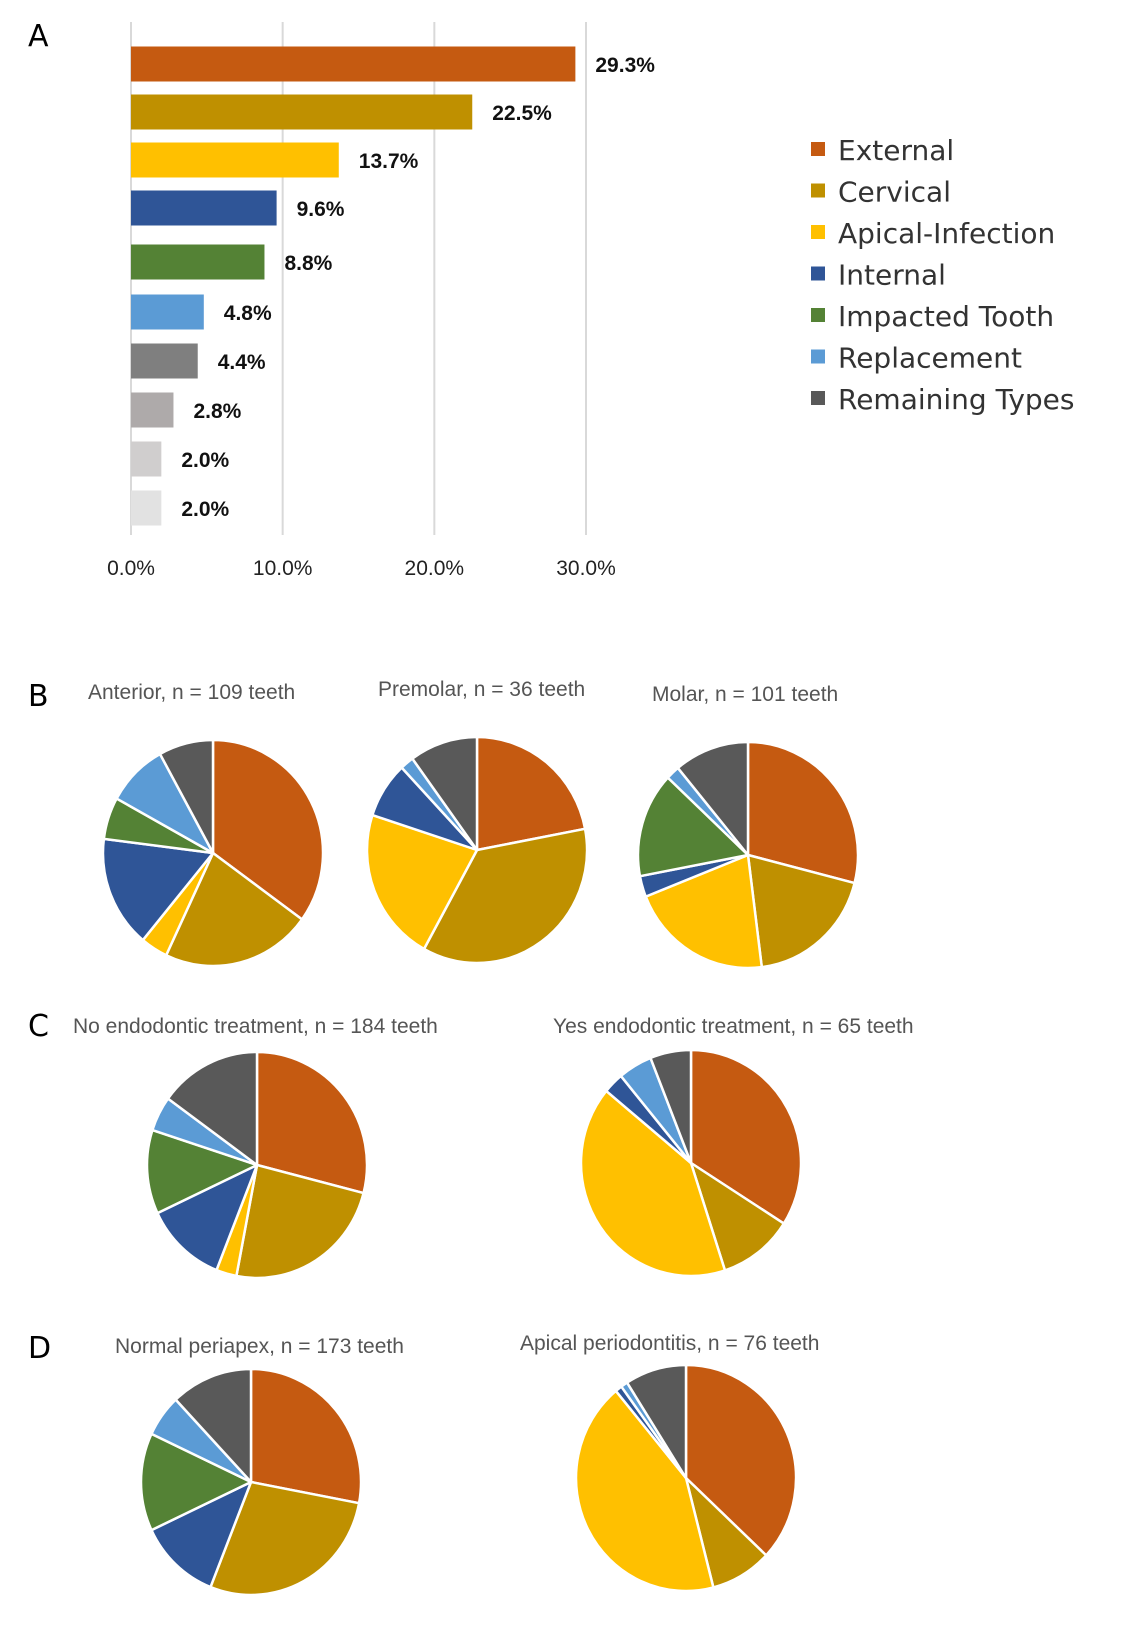 The width and height of the screenshot is (1126, 1626). Describe the element at coordinates (956, 399) in the screenshot. I see `legend-label-6: Remaining Types` at that location.